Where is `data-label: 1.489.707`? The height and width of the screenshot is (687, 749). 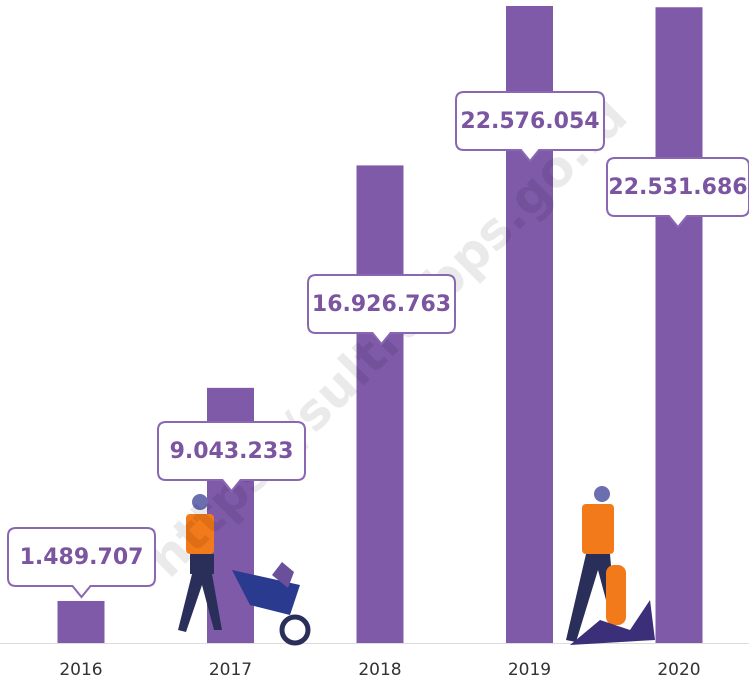 data-label: 1.489.707 is located at coordinates (82, 557).